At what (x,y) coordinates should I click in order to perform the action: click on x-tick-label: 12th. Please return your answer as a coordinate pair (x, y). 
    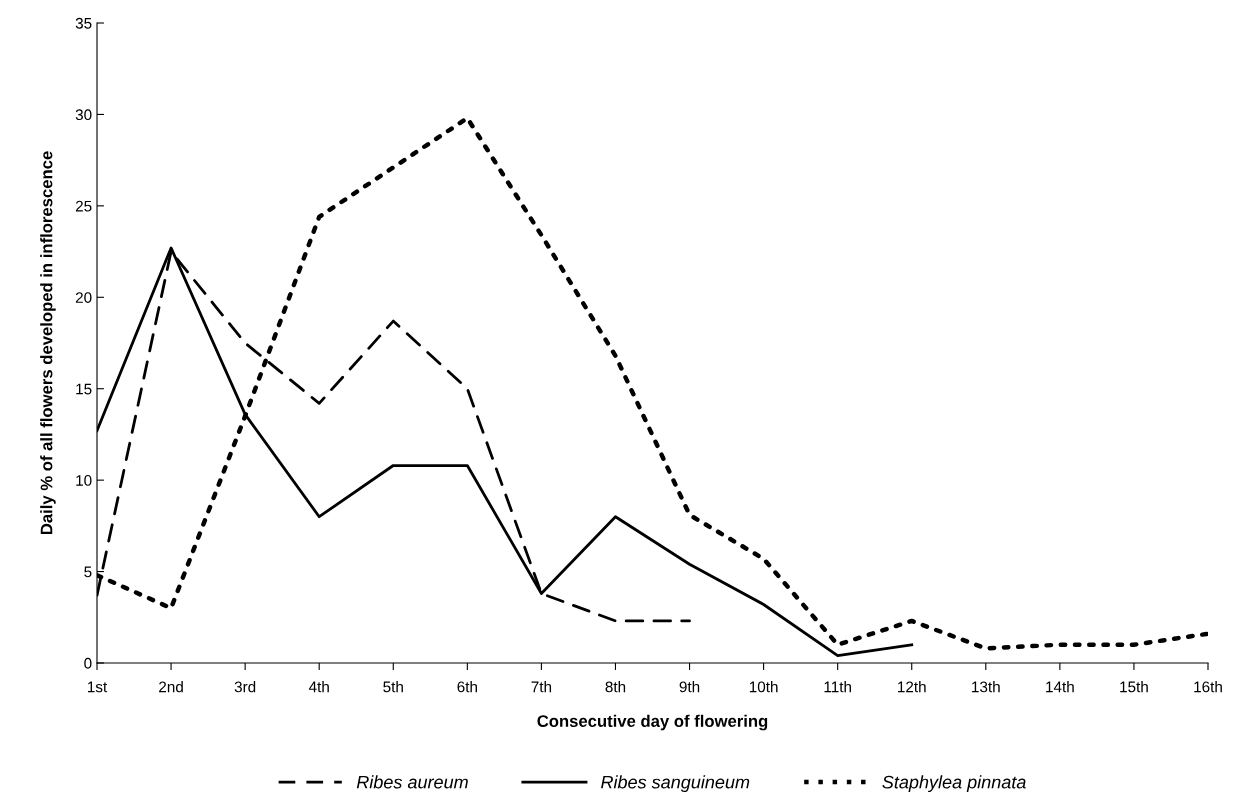
    Looking at the image, I should click on (912, 687).